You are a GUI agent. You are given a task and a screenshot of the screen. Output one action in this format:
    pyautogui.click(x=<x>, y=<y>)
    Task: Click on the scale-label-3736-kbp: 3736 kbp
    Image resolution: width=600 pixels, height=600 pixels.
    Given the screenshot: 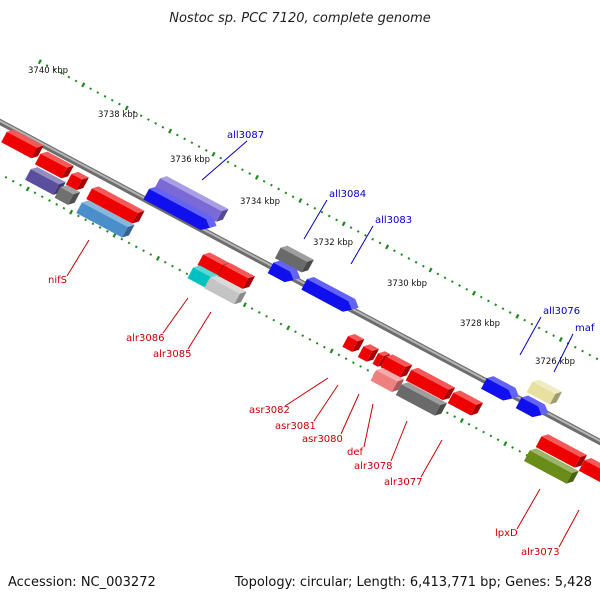 What is the action you would take?
    pyautogui.click(x=190, y=160)
    